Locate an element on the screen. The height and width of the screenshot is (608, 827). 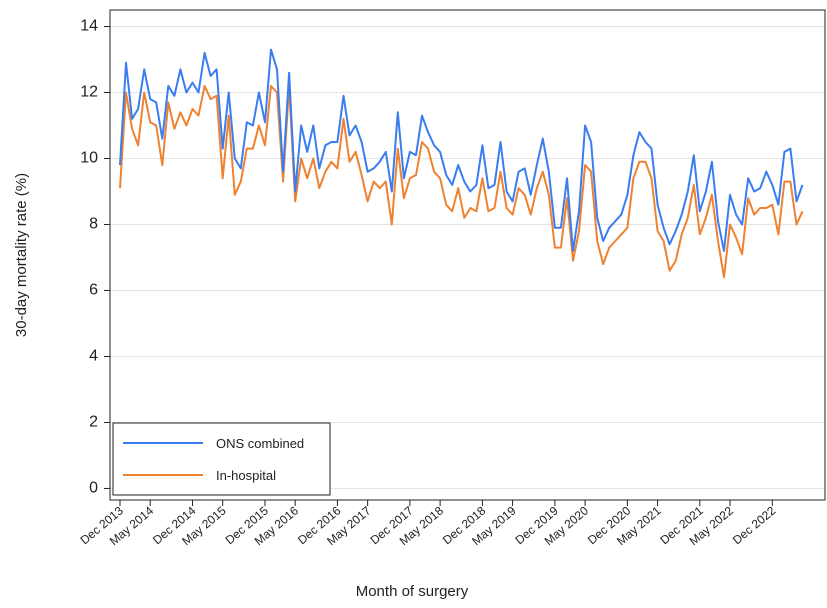
legend-label: ONS combined is located at coordinates (260, 443).